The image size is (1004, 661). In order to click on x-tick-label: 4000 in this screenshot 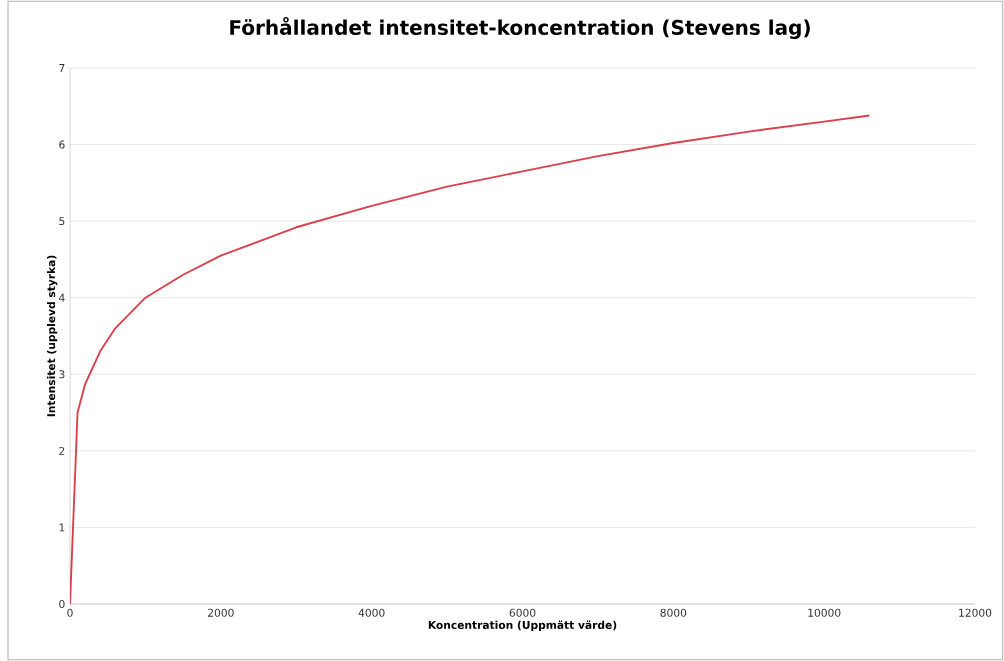, I will do `click(371, 612)`.